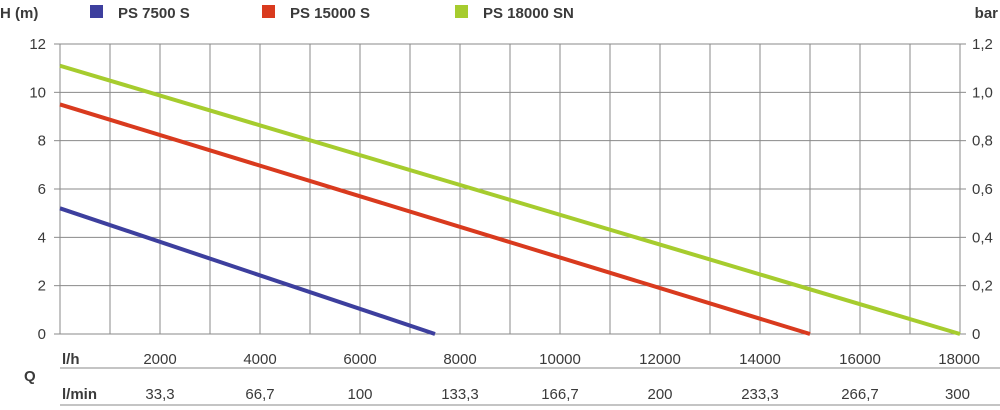  What do you see at coordinates (982, 92) in the screenshot?
I see `right-tick-label: 1,0` at bounding box center [982, 92].